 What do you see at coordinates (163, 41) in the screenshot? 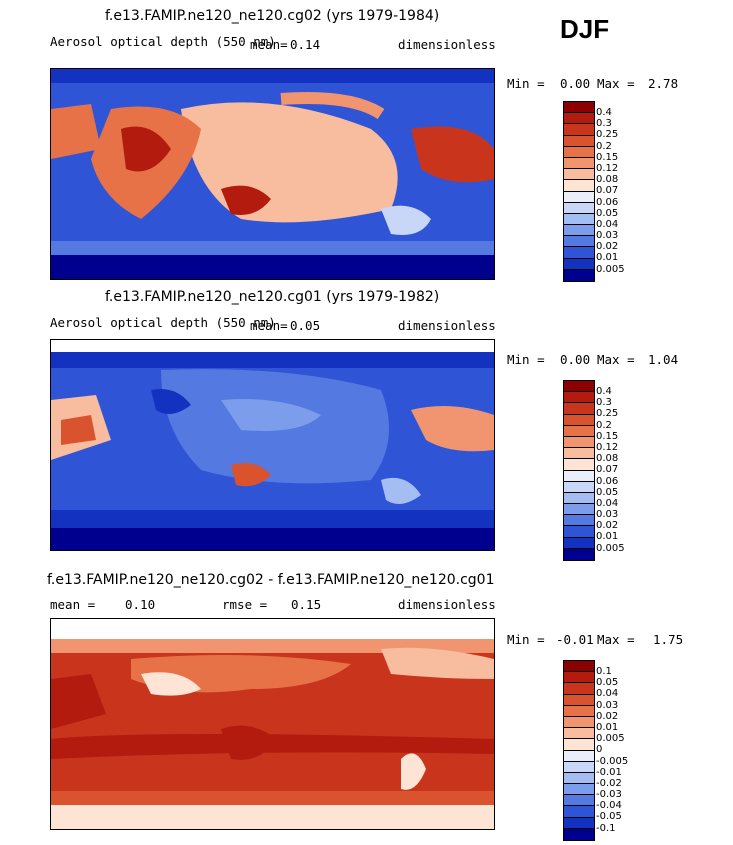
I see `panel1-variable: Aerosol optical depth (550 nm)` at bounding box center [163, 41].